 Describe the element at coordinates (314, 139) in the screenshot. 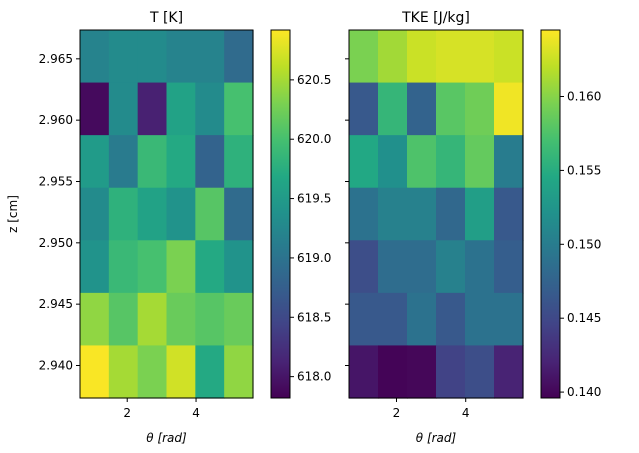

I see `colorbar-tick-label: 620.0` at that location.